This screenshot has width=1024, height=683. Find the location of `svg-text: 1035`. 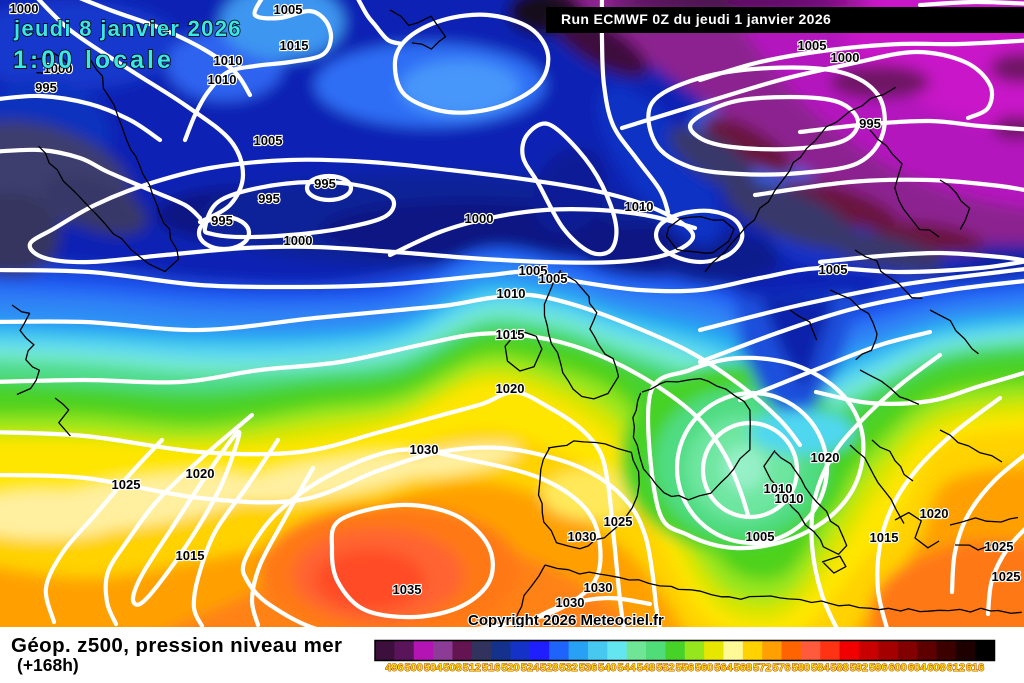

svg-text: 1035 is located at coordinates (407, 589).